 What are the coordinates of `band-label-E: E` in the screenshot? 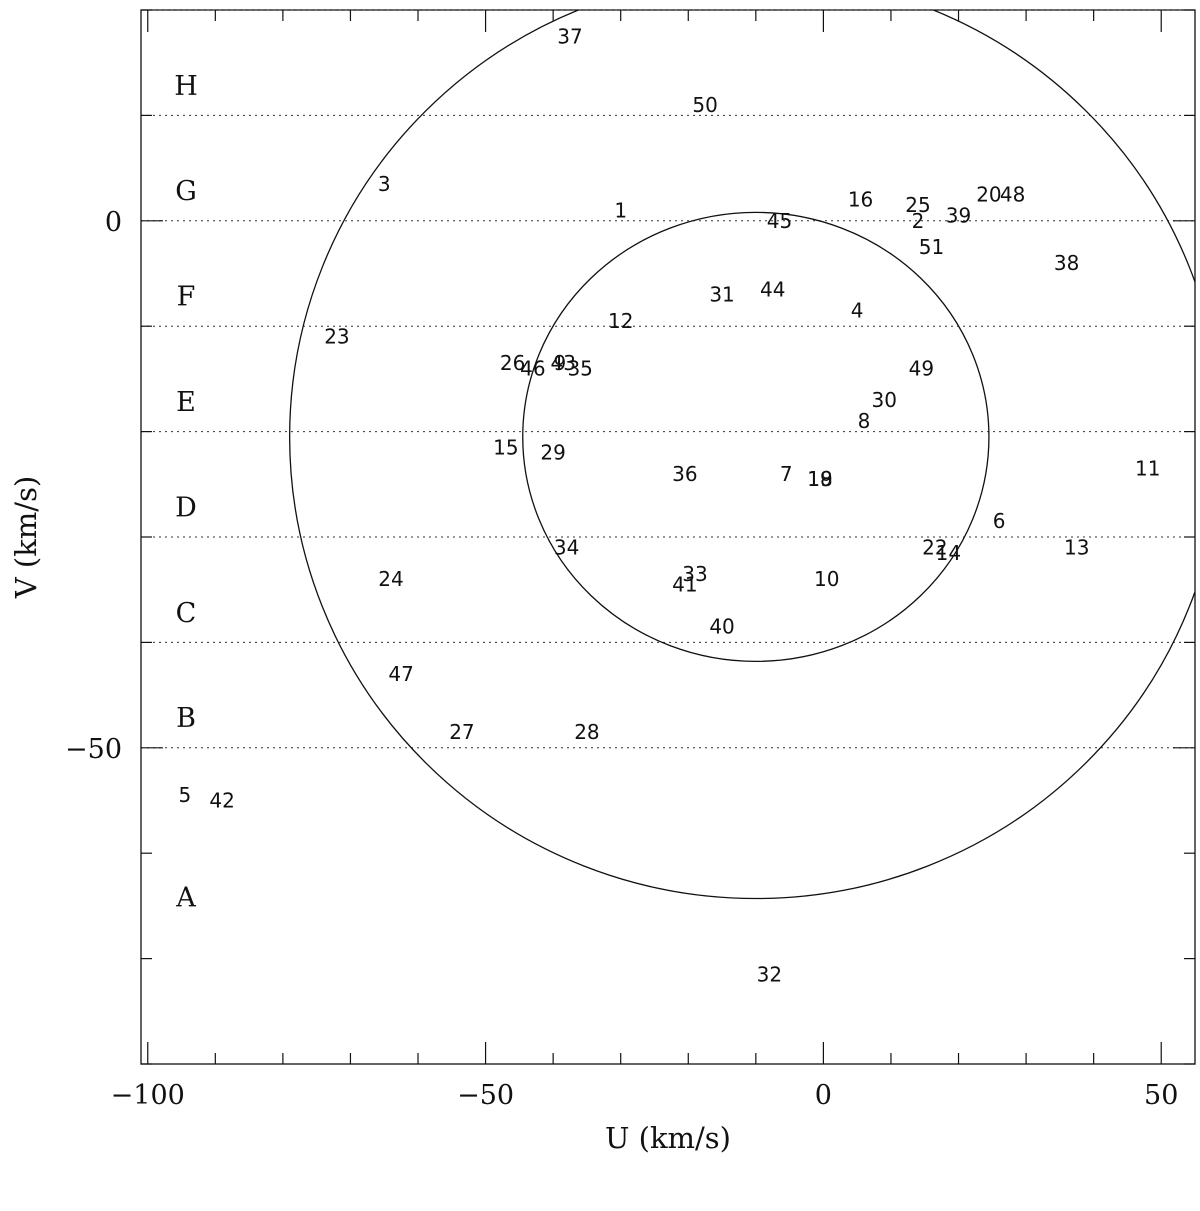 It's located at (186, 402).